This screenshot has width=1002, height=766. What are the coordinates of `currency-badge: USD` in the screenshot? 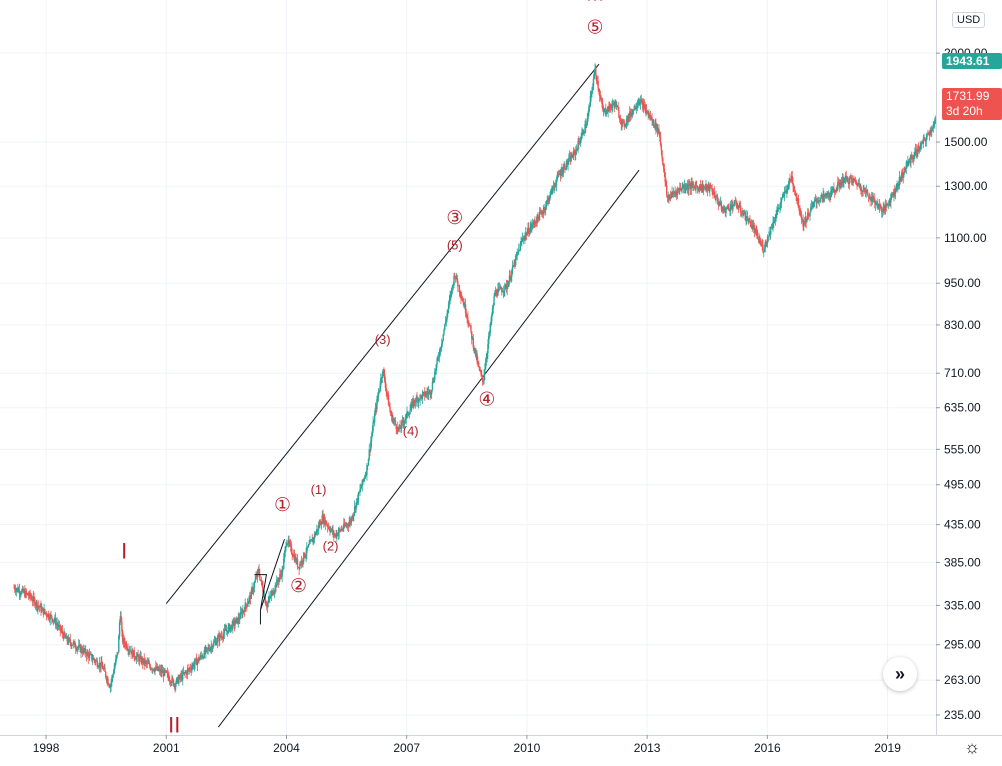 It's located at (969, 20).